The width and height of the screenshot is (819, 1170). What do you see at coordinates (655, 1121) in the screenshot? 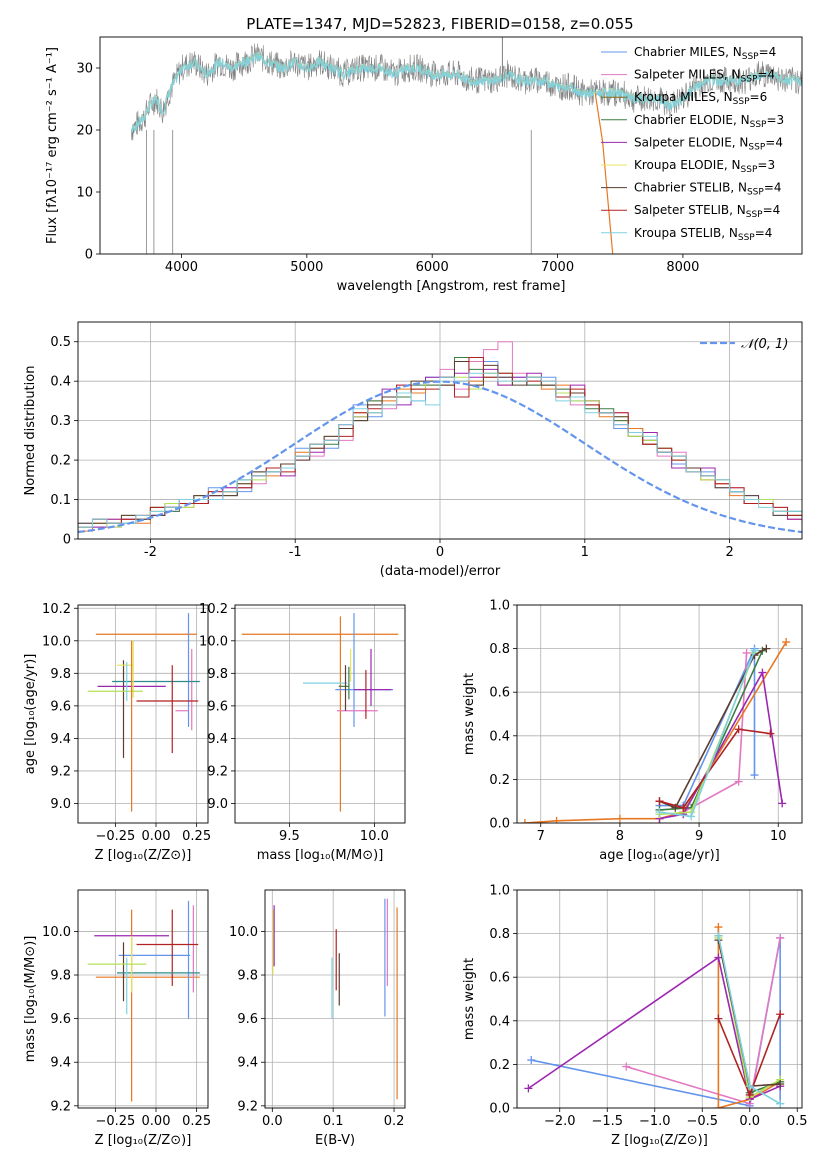
I see `weight_vs_Z-xtick-label: −1.0` at bounding box center [655, 1121].